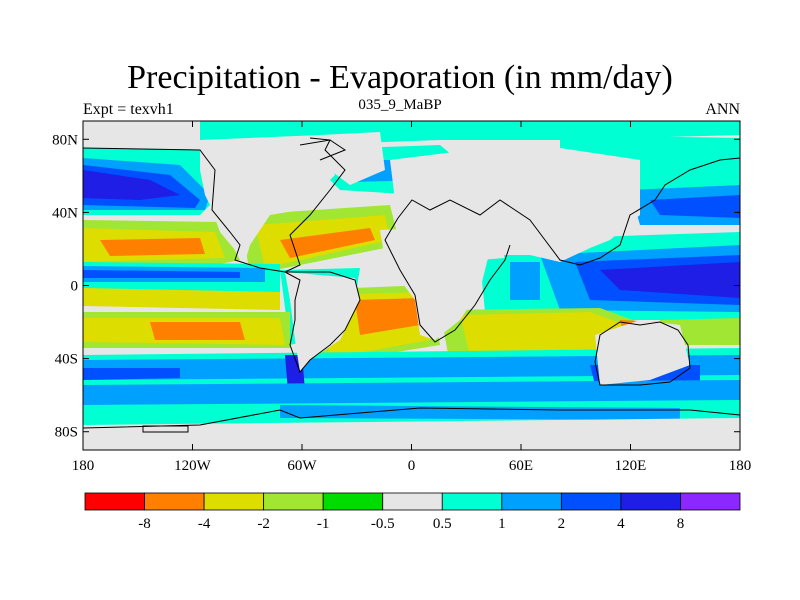 Image resolution: width=800 pixels, height=600 pixels. I want to click on land-south-america, so click(322, 322).